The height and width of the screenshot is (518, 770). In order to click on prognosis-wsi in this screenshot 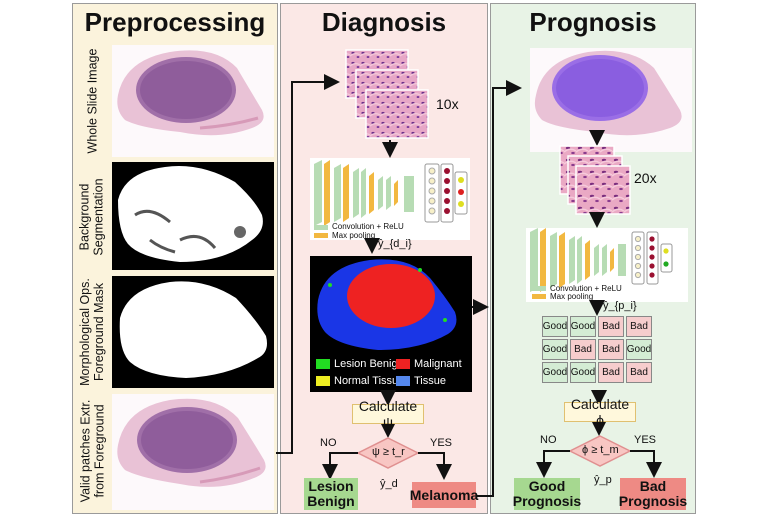, I will do `click(611, 100)`.